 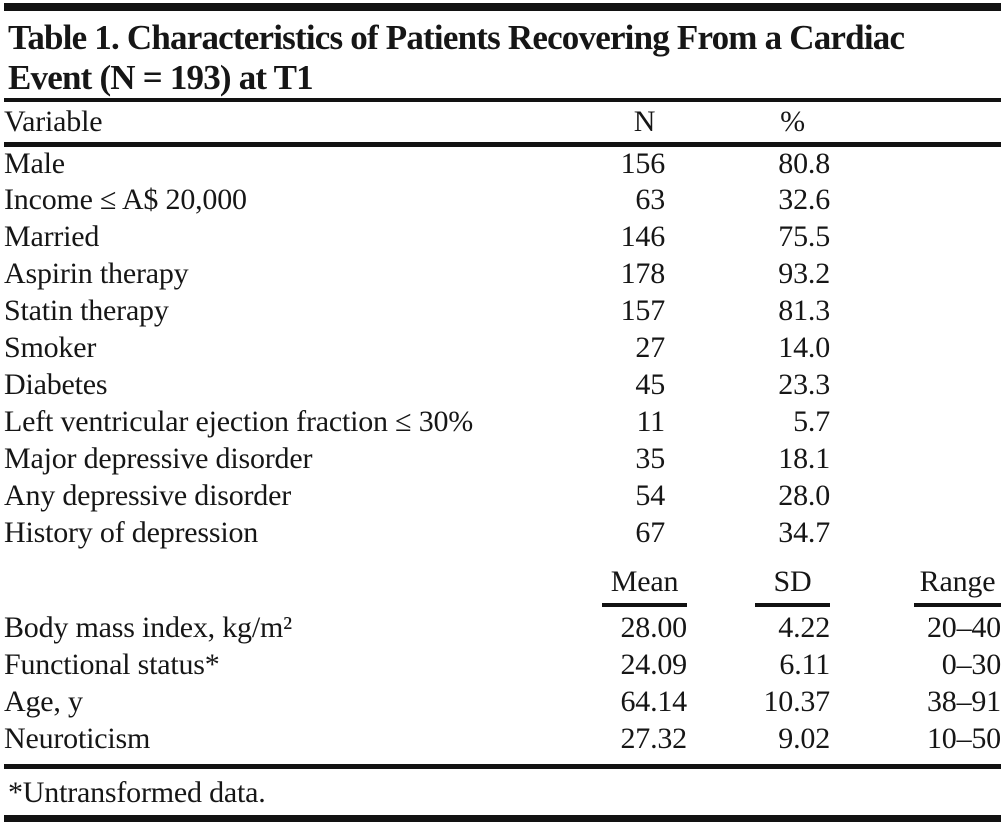 I want to click on pct-cell: 80.8, so click(x=804, y=164).